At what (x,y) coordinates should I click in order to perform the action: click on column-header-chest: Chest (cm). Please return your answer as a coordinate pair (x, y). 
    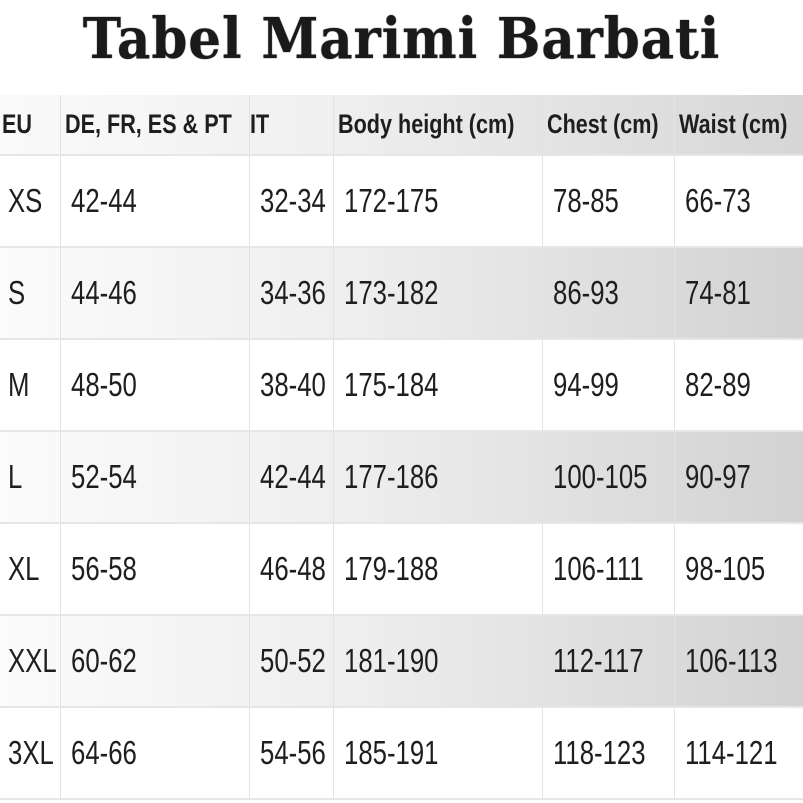
    Looking at the image, I should click on (607, 125).